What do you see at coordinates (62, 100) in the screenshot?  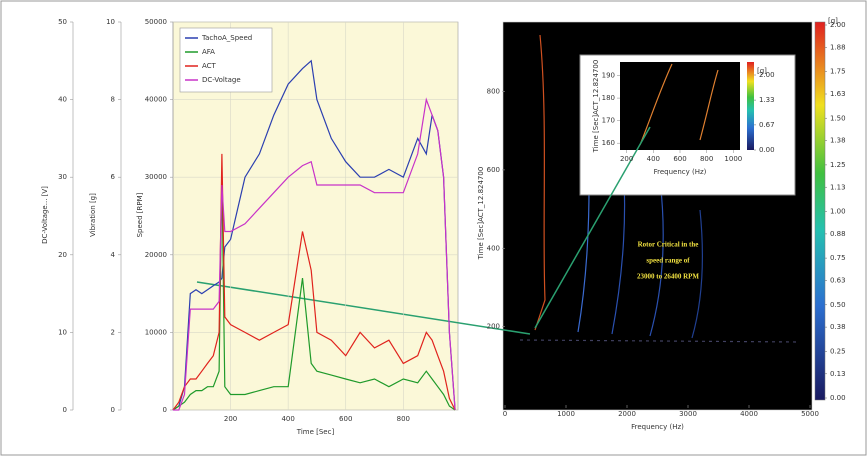 I see `y-tick-label: 40` at bounding box center [62, 100].